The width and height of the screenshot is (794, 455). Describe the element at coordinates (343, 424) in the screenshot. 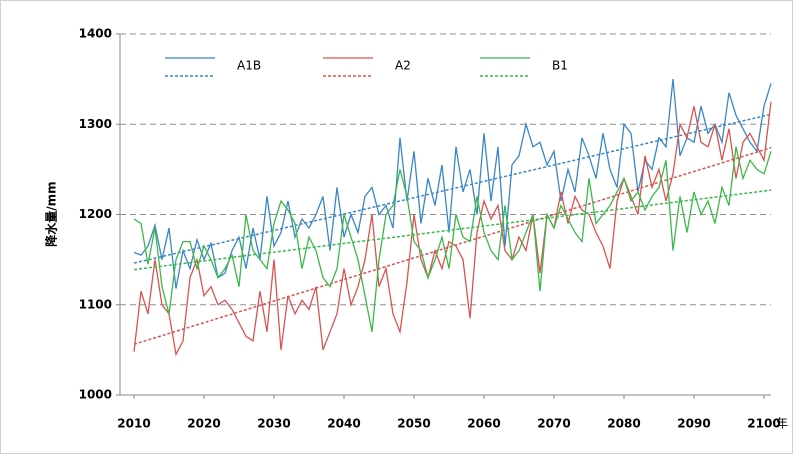

I see `x-tick-label: 2040` at that location.